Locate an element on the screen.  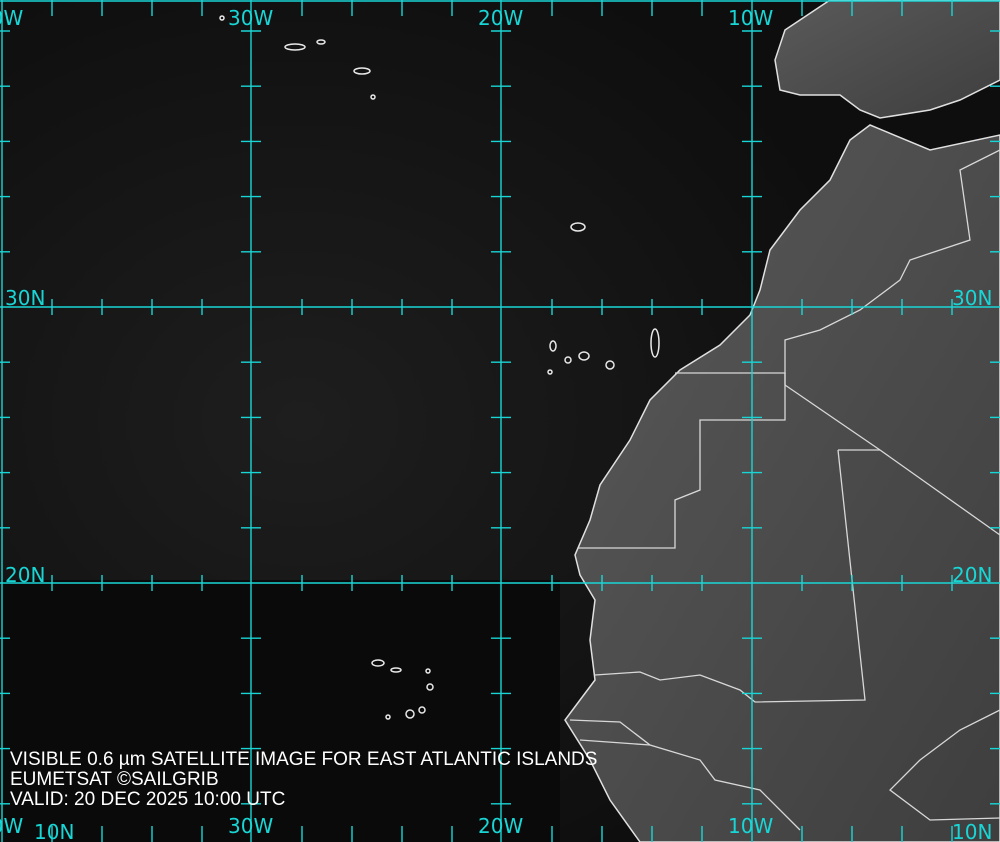
caption-credit: EUMETSAT ©SAILGRIB is located at coordinates (114, 779).